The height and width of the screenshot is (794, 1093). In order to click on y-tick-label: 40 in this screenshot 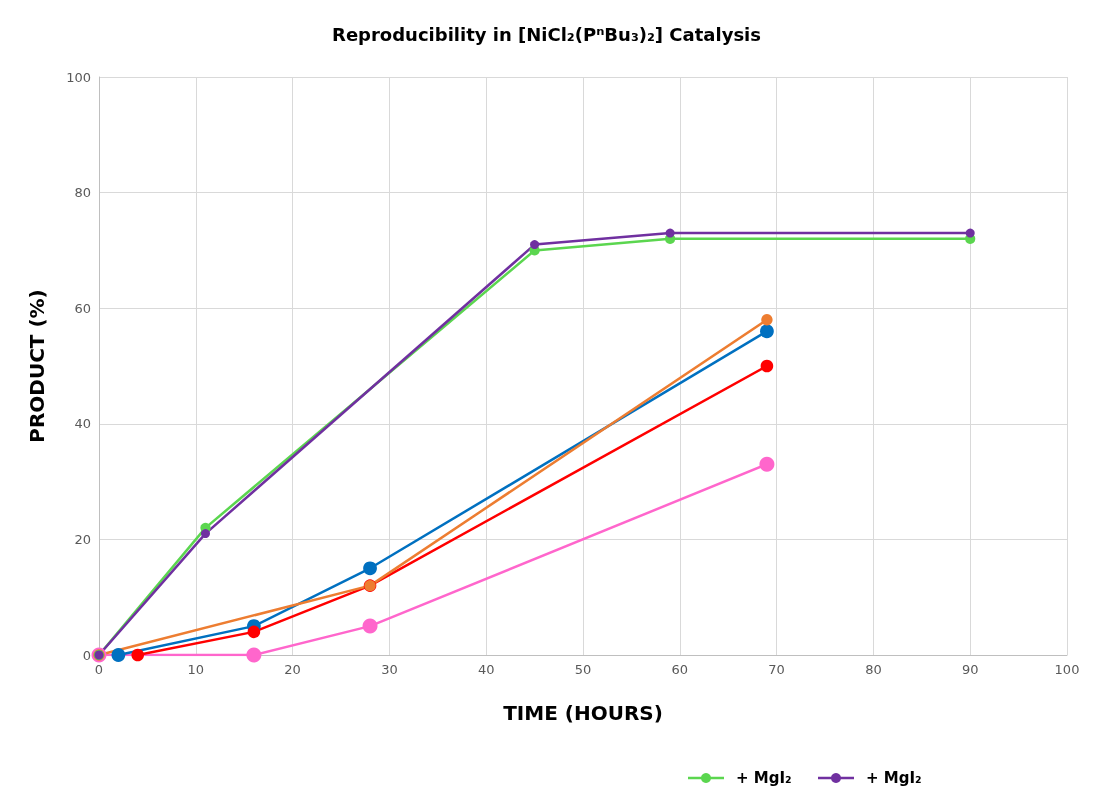, I will do `click(82, 424)`.